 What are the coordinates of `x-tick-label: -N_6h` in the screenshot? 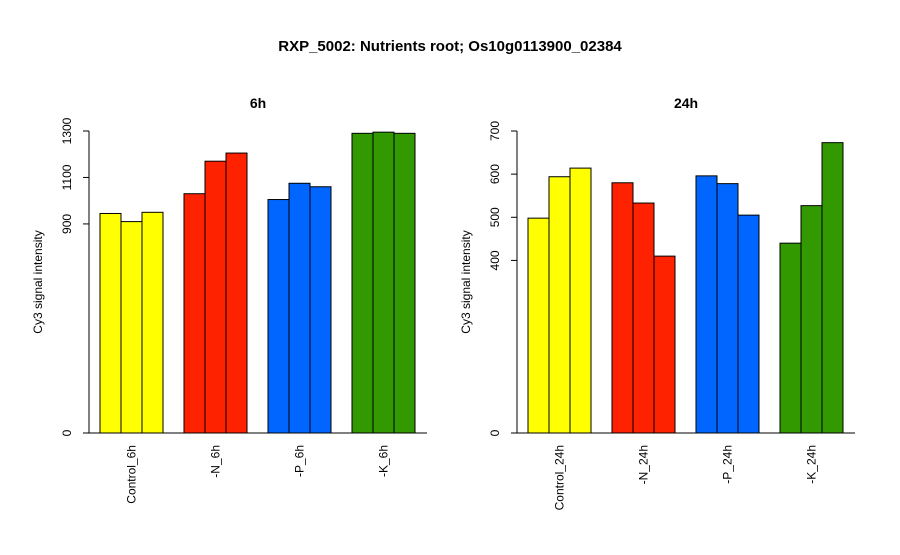 It's located at (216, 461).